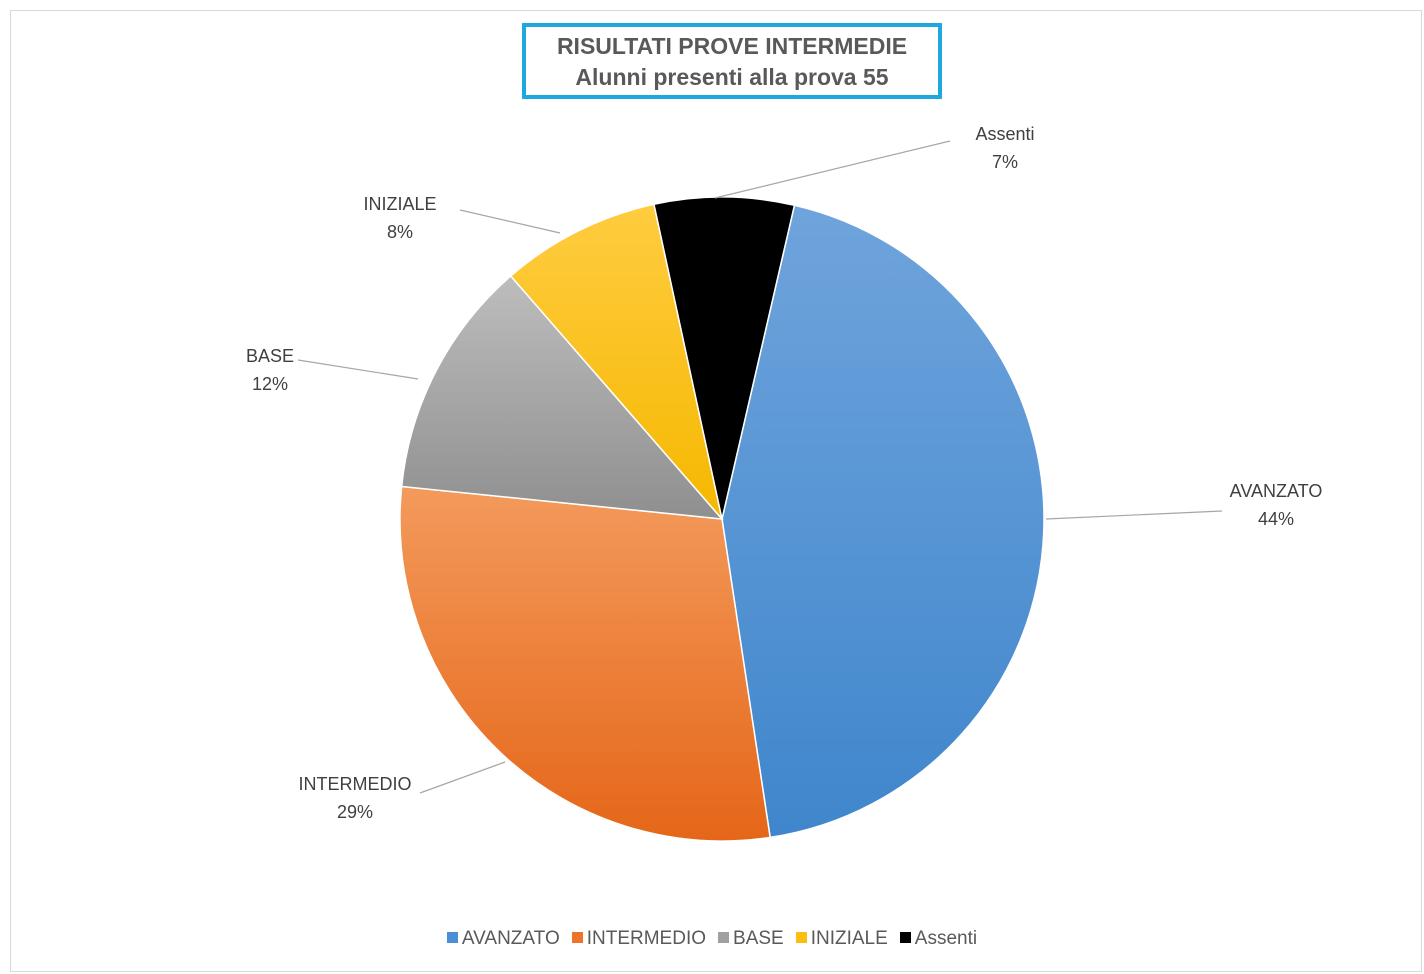 This screenshot has height=974, width=1424. Describe the element at coordinates (849, 938) in the screenshot. I see `legend-label-iniziale: INIZIALE` at that location.